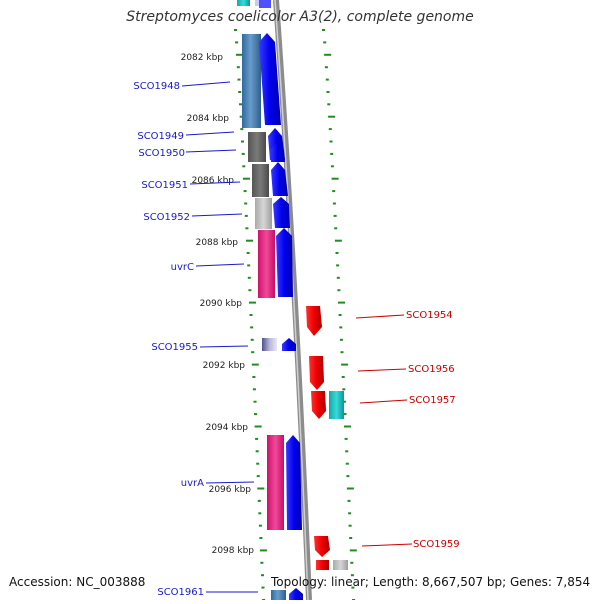  Describe the element at coordinates (316, 373) in the screenshot. I see `reverse-arrow-sco1956` at that location.